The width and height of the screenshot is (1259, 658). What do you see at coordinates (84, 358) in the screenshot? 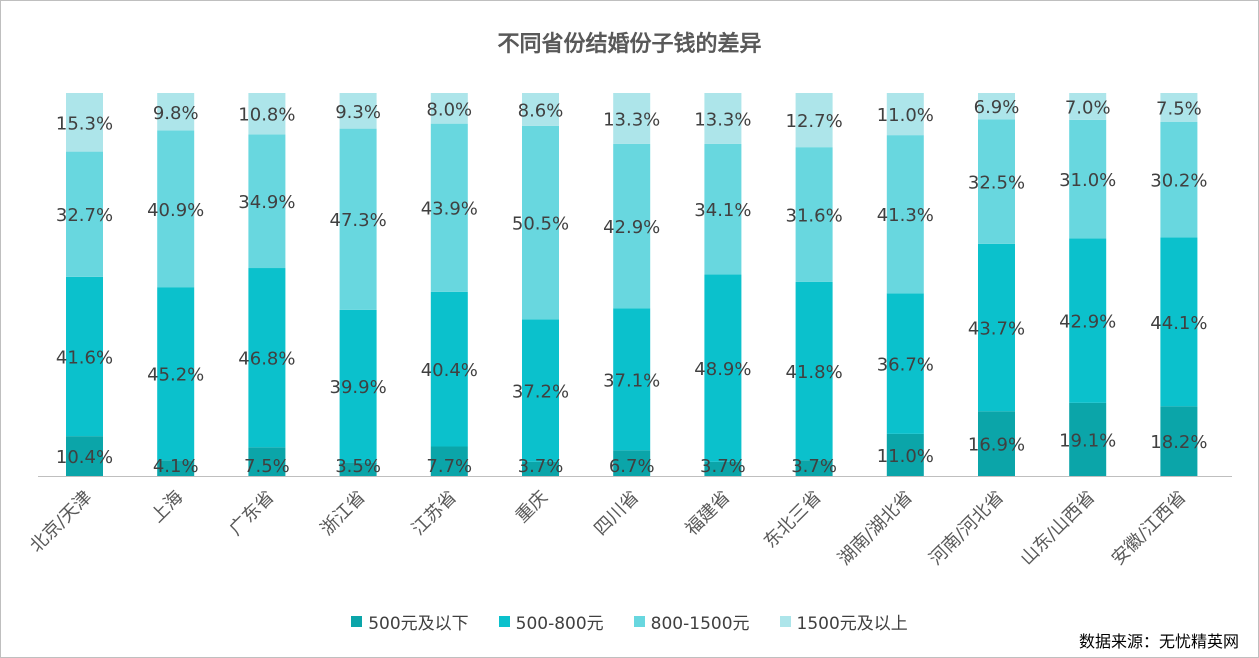
I see `data-label: 41.6%` at bounding box center [84, 358].